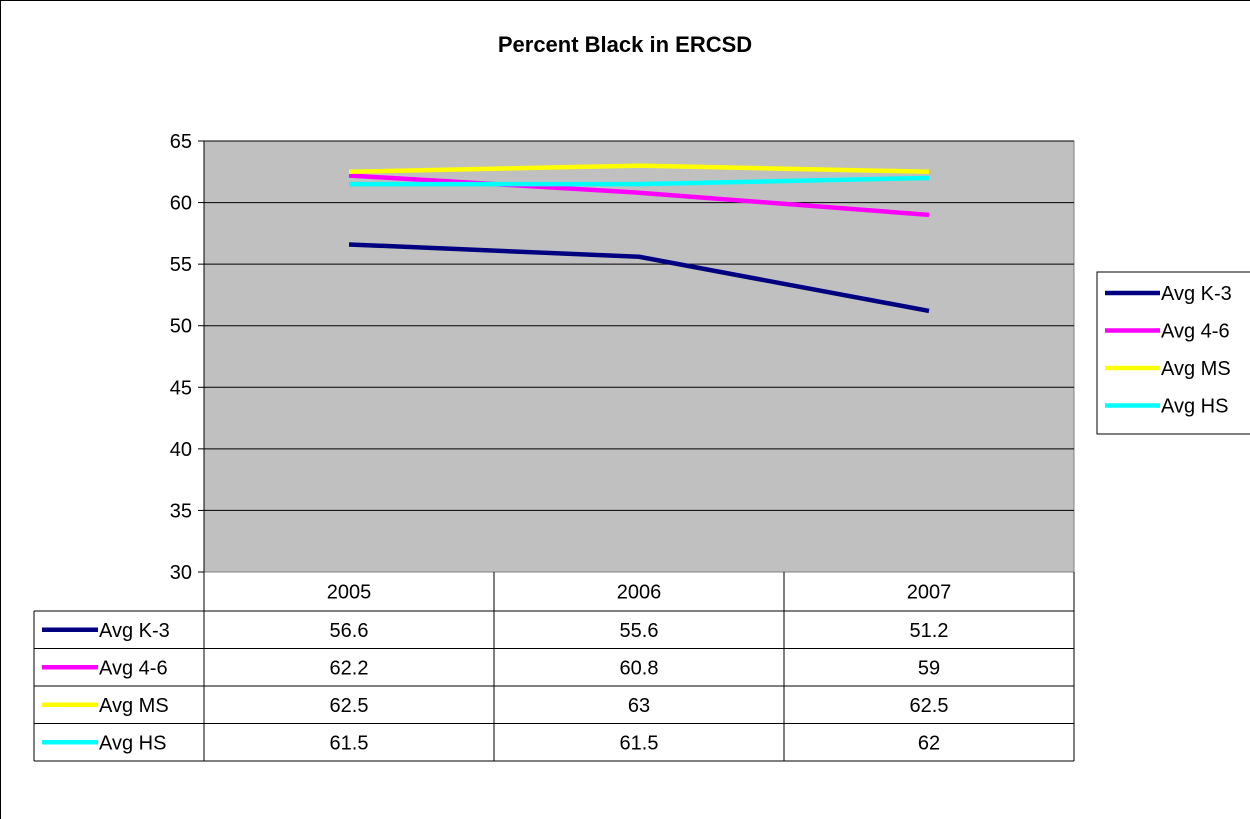 The image size is (1250, 819). Describe the element at coordinates (181, 388) in the screenshot. I see `y-tick-label: 45` at that location.